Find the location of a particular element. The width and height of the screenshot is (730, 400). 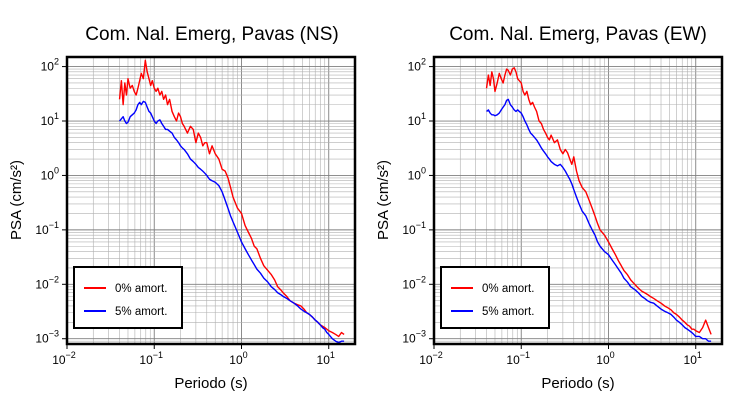

chart-title: Com. Nal. Emerg, Pavas (NS) is located at coordinates (211, 34).